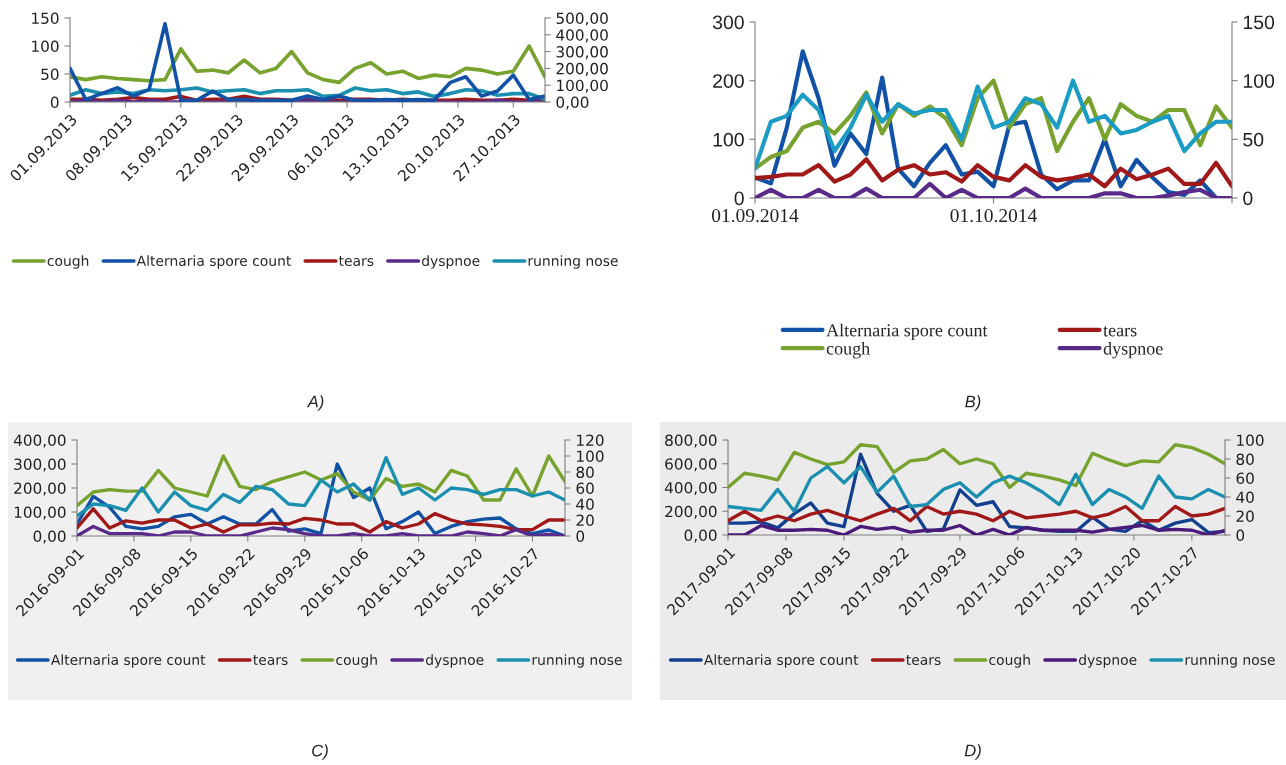 The height and width of the screenshot is (765, 1286). I want to click on y-tick-label: 300,00, so click(40, 465).